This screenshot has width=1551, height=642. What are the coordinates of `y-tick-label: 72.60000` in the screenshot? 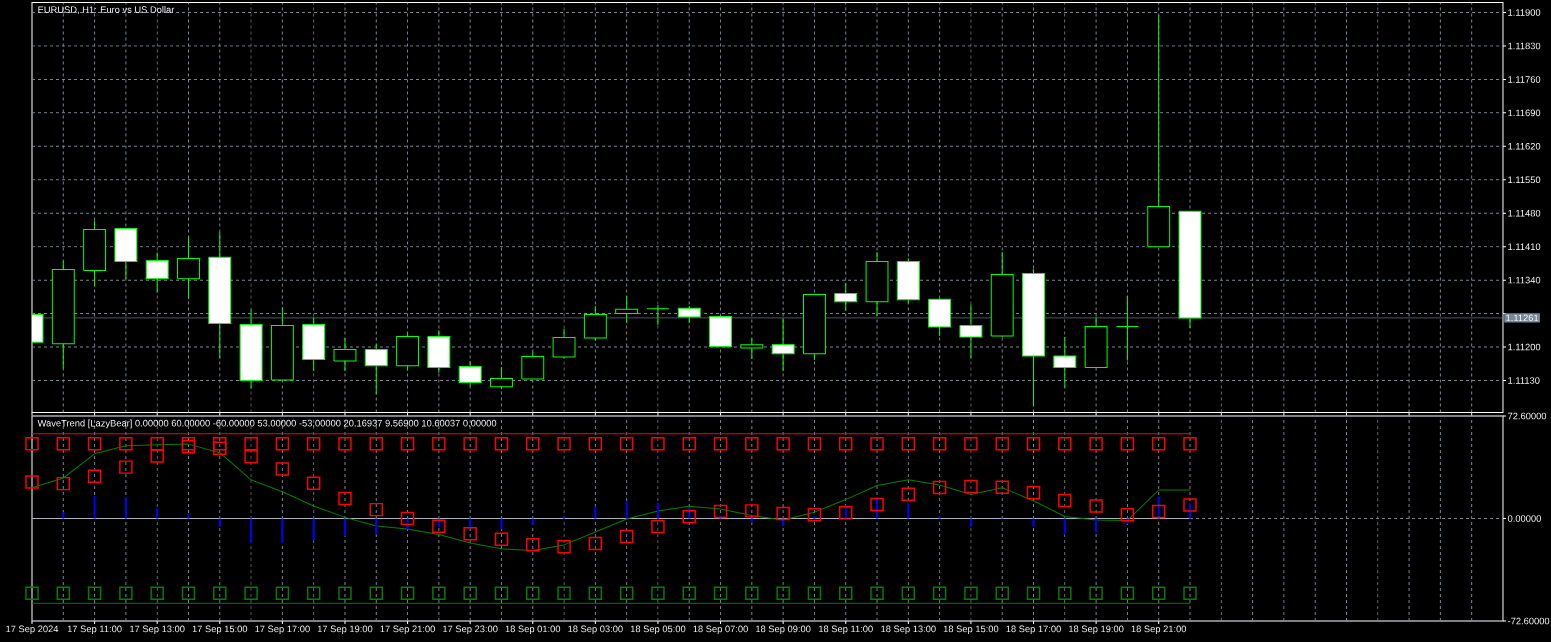 It's located at (1527, 416).